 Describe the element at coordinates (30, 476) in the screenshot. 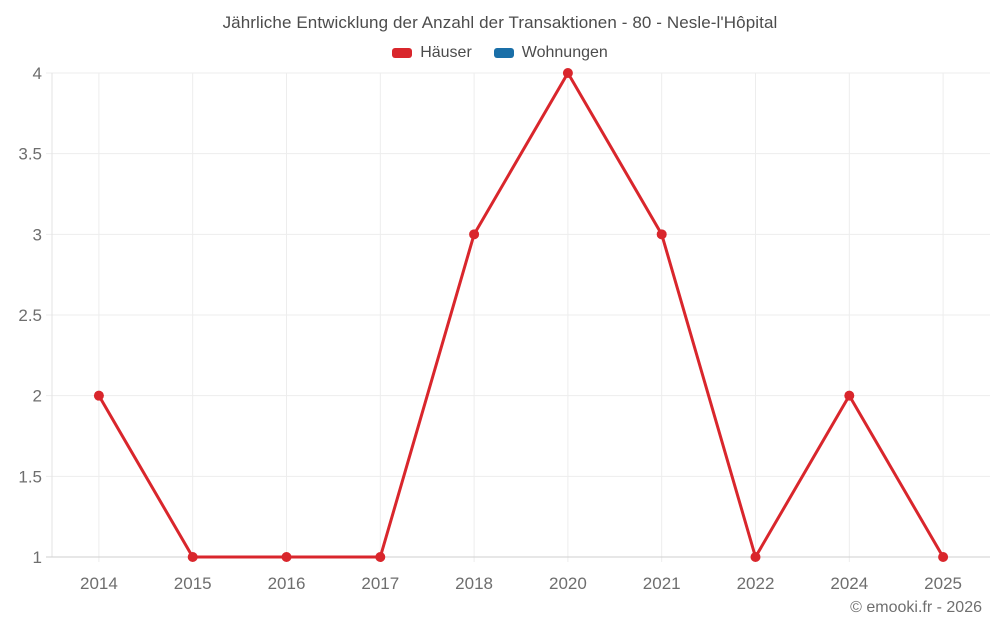

I see `y-axis-label: 1.5` at that location.